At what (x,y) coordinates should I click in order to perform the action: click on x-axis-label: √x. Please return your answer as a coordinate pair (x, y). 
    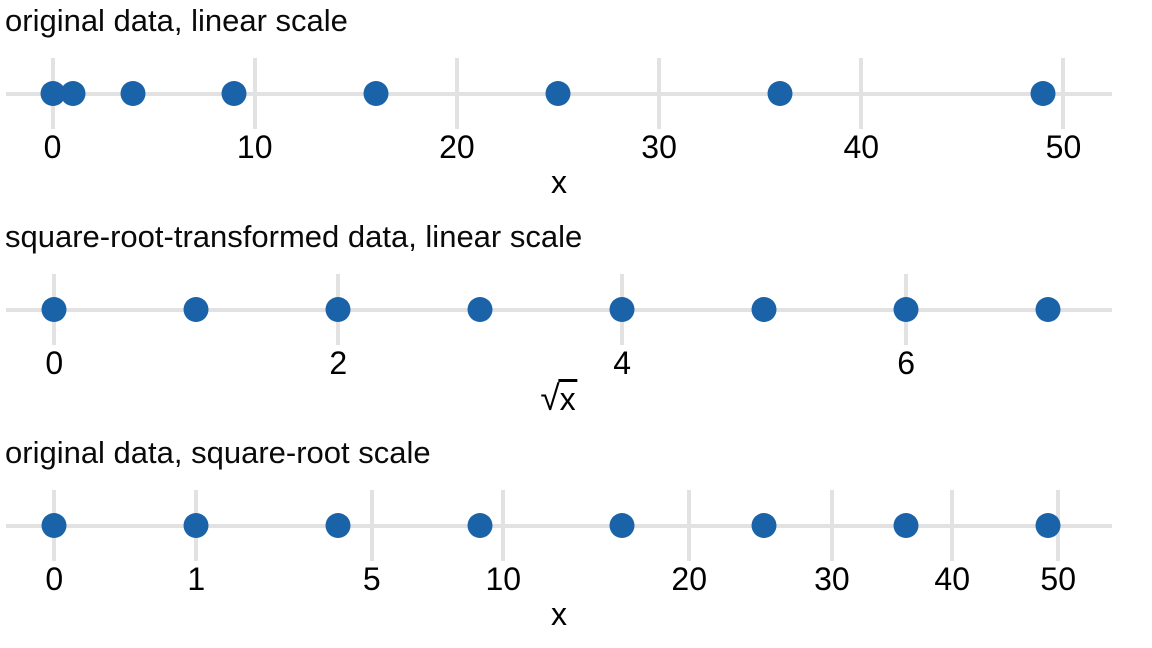
    Looking at the image, I should click on (559, 398).